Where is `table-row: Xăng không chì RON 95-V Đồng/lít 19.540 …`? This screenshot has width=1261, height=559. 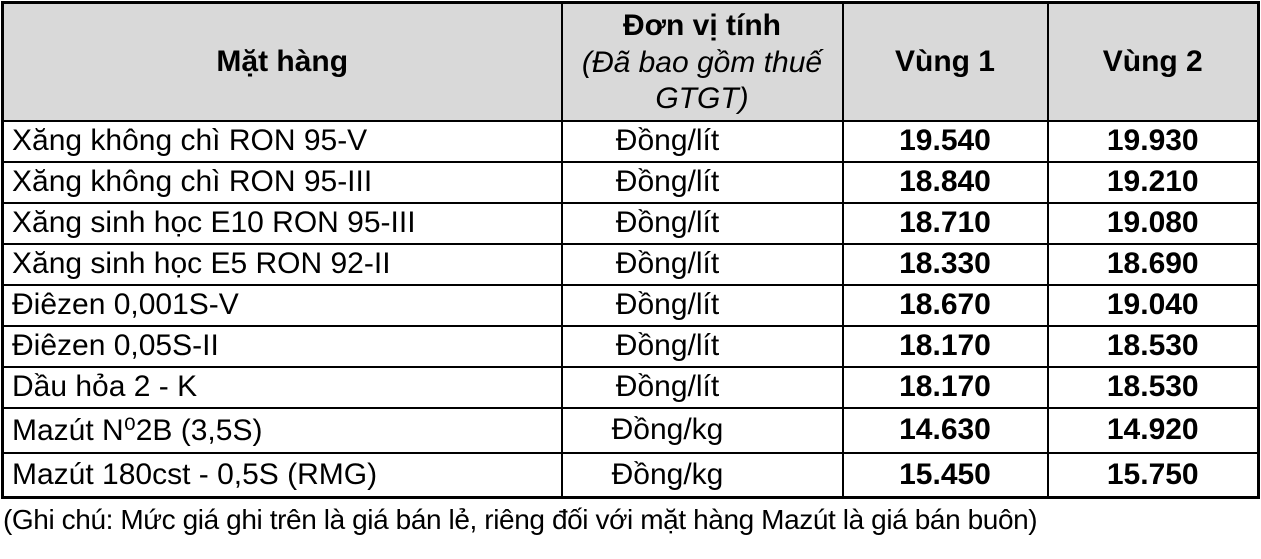 table-row: Xăng không chì RON 95-V Đồng/lít 19.540 … is located at coordinates (630, 141).